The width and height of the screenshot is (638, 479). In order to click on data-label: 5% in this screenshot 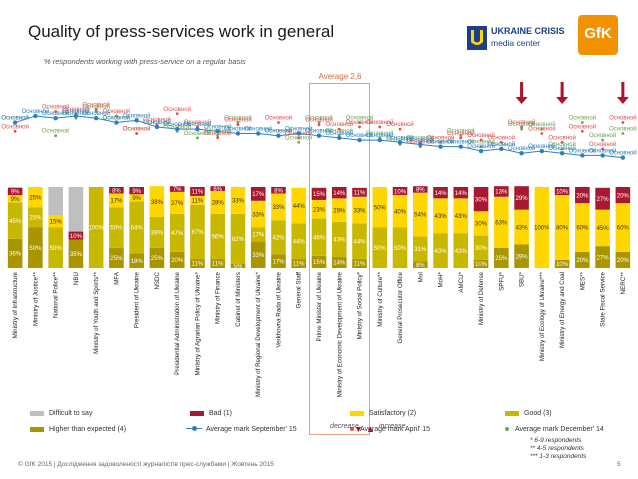, I will do `click(238, 267)`.